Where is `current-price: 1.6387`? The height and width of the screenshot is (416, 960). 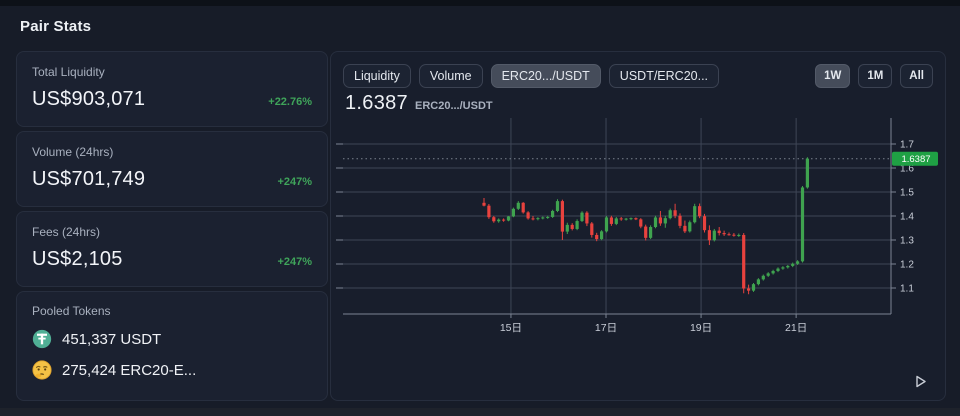
current-price: 1.6387 is located at coordinates (376, 103).